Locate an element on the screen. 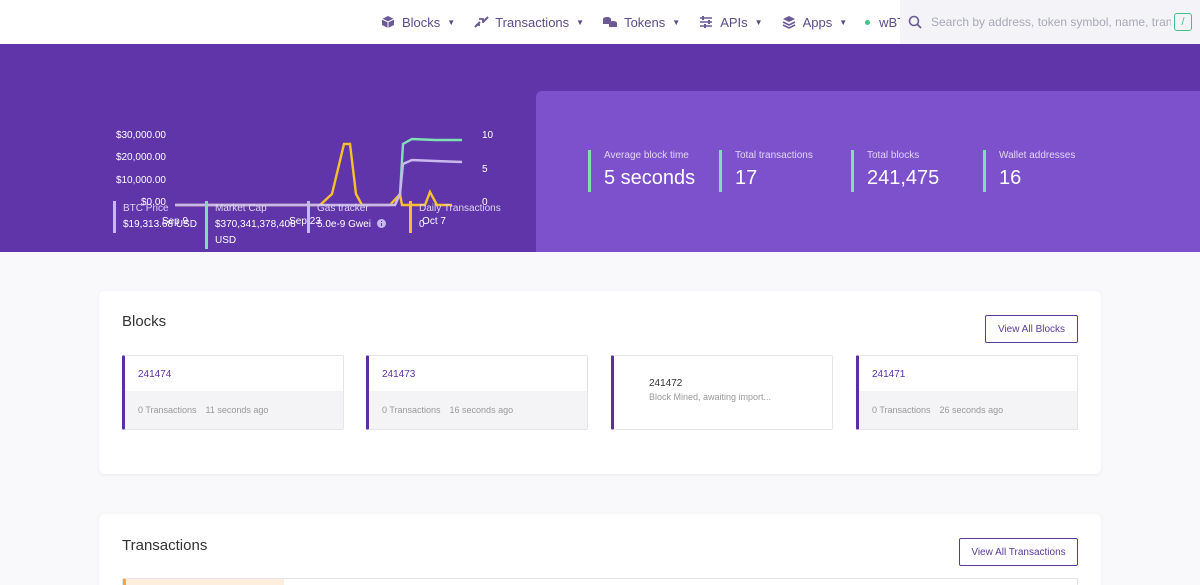  view-all-transactions-button: View All Transactions is located at coordinates (1018, 552).